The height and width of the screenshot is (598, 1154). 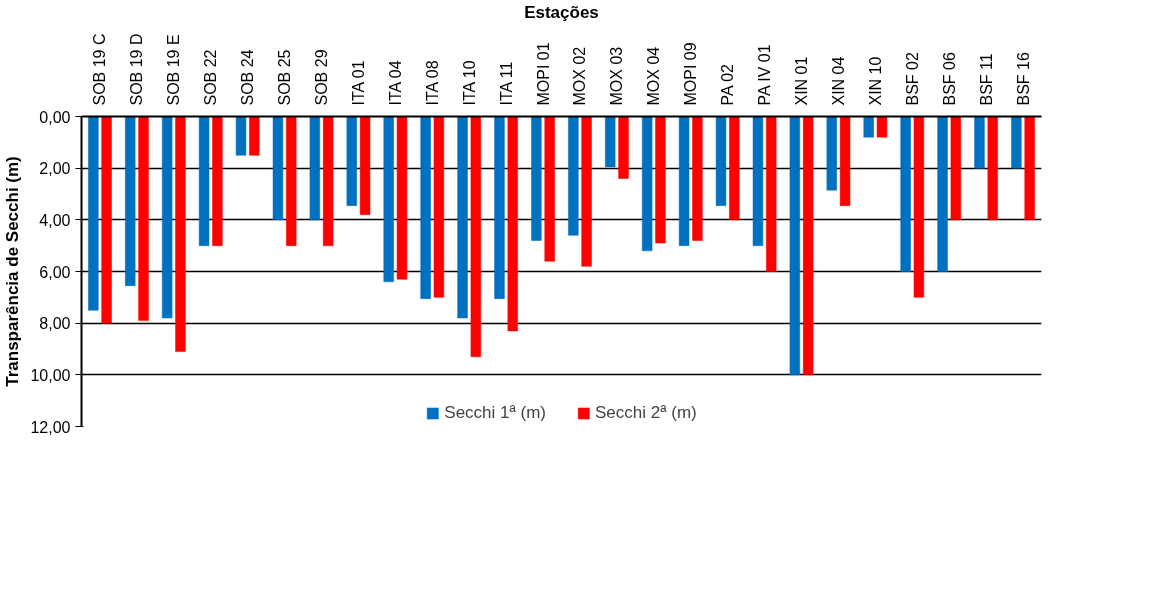 I want to click on x-tick-label: ITA 10, so click(x=469, y=83).